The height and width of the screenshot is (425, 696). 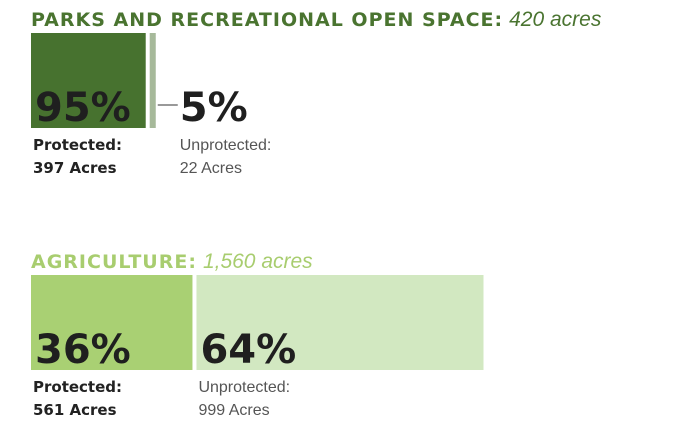 What do you see at coordinates (114, 262) in the screenshot?
I see `title-text: AGRICULTURE:` at bounding box center [114, 262].